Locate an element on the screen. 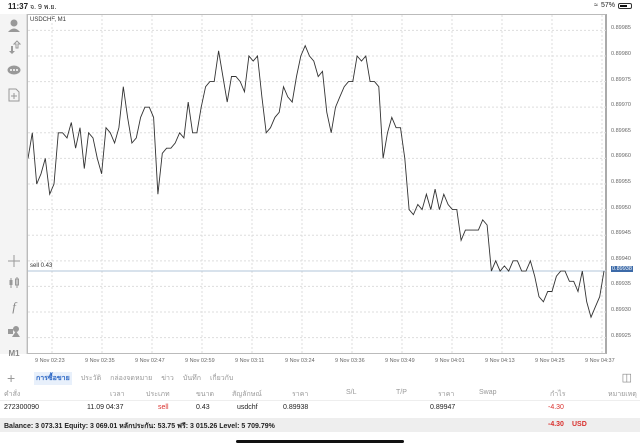 The image size is (640, 447). col-profit: กำไร is located at coordinates (558, 394).